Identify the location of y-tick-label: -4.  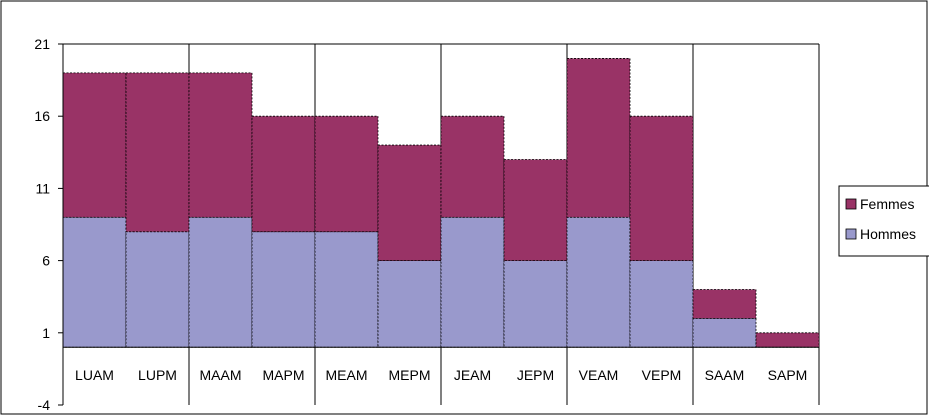
(44, 405).